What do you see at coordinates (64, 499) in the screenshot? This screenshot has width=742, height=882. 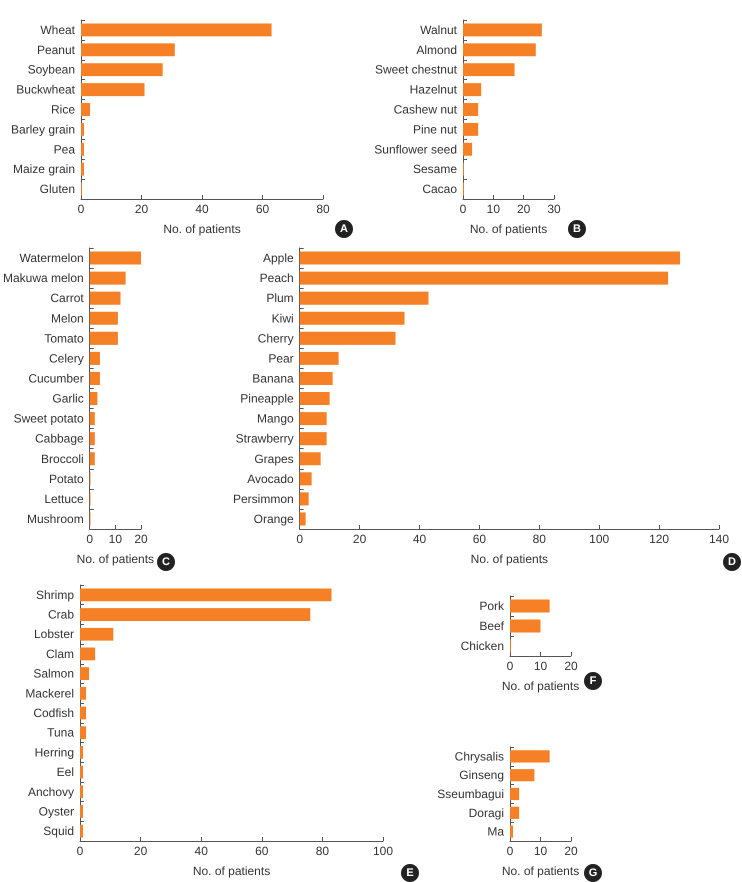 I see `y-tick-label: Lettuce` at bounding box center [64, 499].